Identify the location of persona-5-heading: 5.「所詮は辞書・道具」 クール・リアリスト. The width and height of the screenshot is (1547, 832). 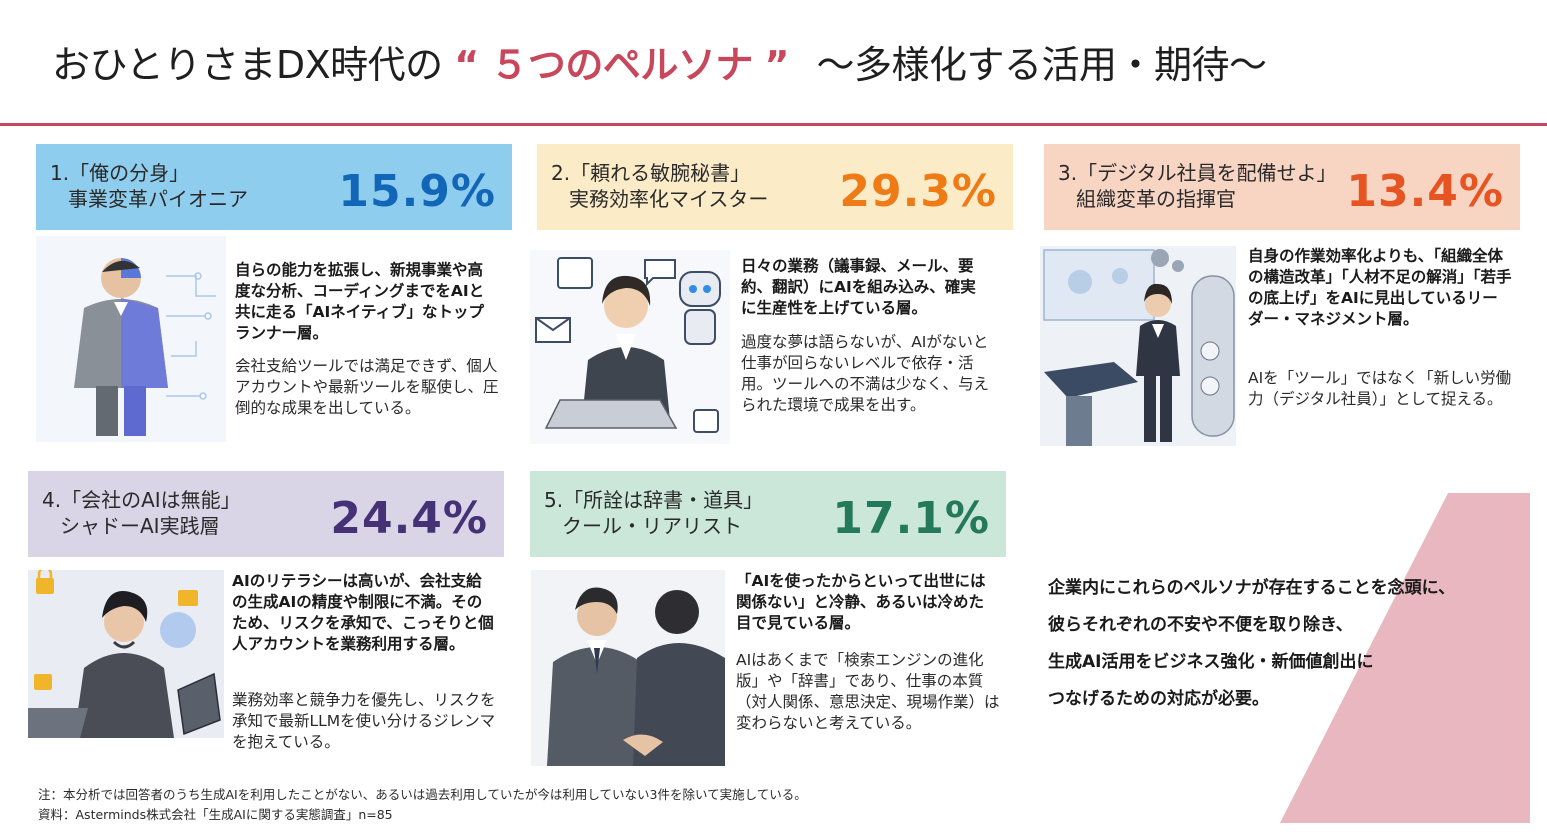
(653, 513).